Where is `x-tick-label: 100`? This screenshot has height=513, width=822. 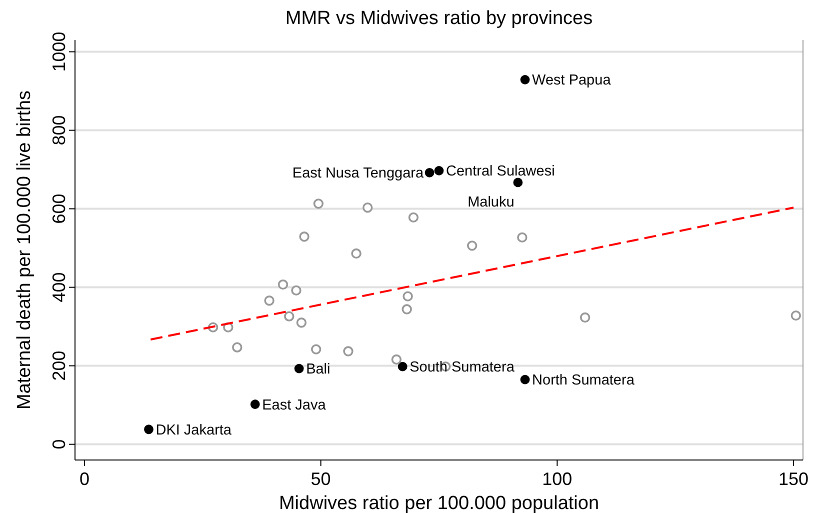 x-tick-label: 100 is located at coordinates (557, 479).